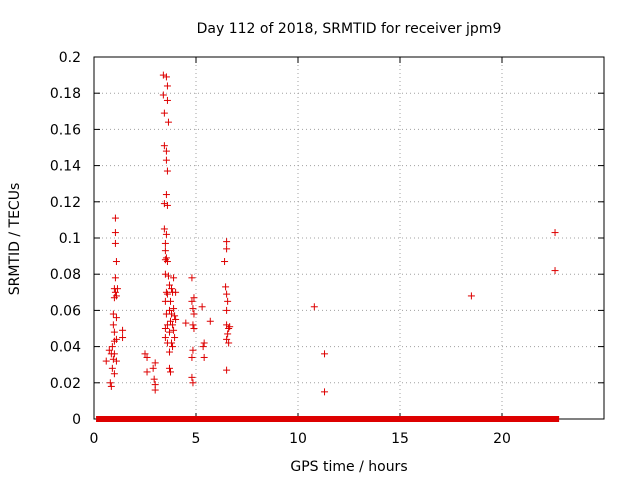 This screenshot has width=640, height=480. Describe the element at coordinates (65, 94) in the screenshot. I see `y-tick-label: 0.18` at that location.